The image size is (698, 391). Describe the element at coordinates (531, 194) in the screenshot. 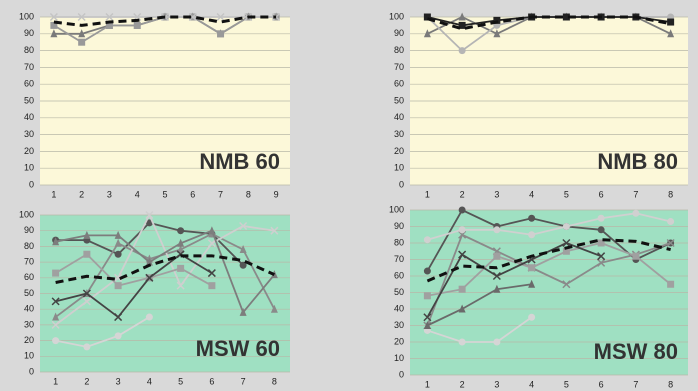

I see `x-tick-label: 4` at that location.